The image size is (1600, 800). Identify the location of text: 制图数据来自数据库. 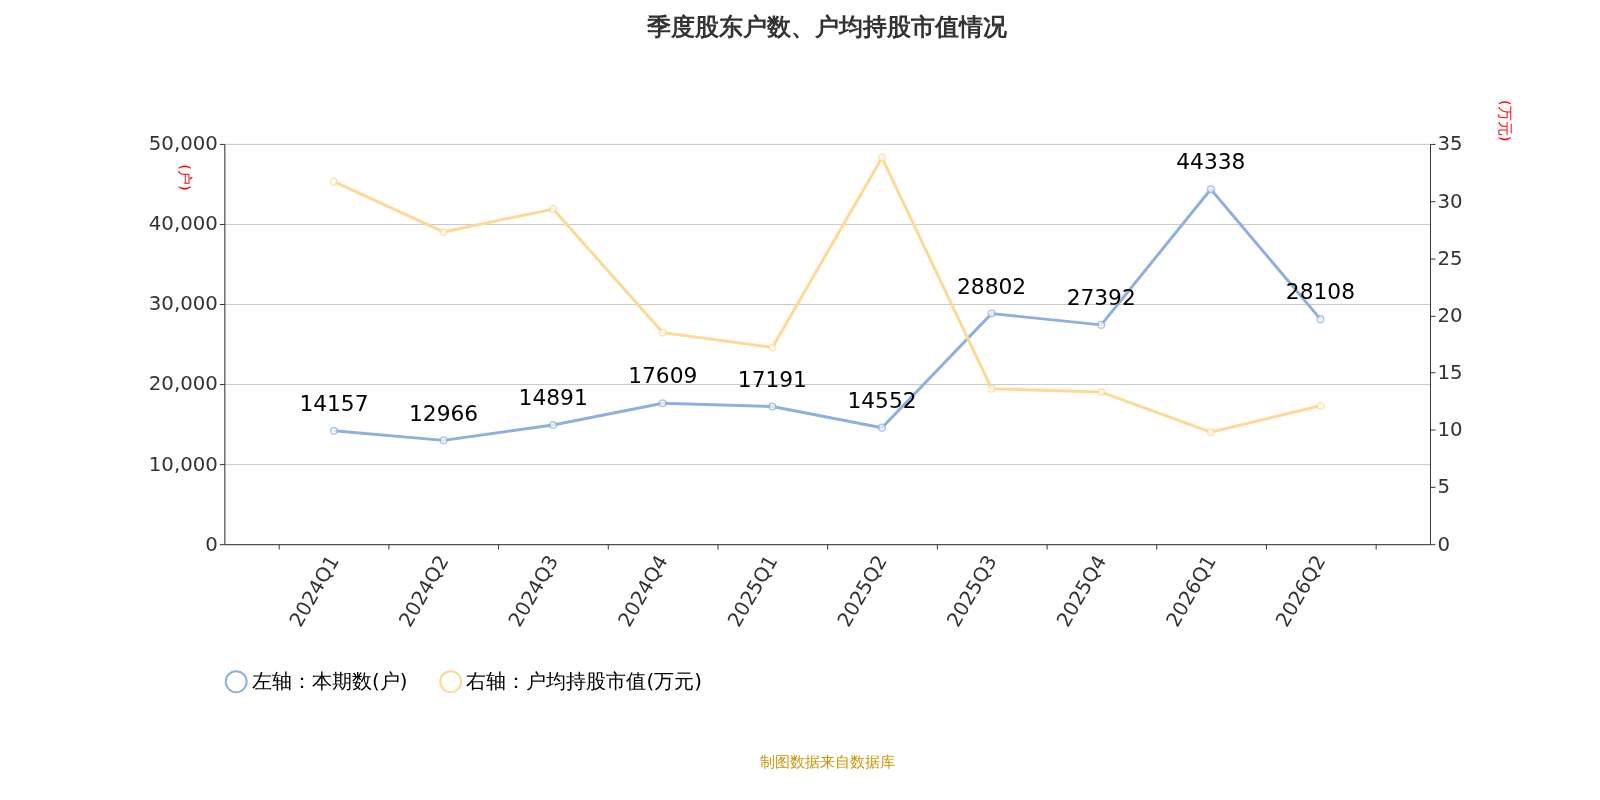
(827, 761).